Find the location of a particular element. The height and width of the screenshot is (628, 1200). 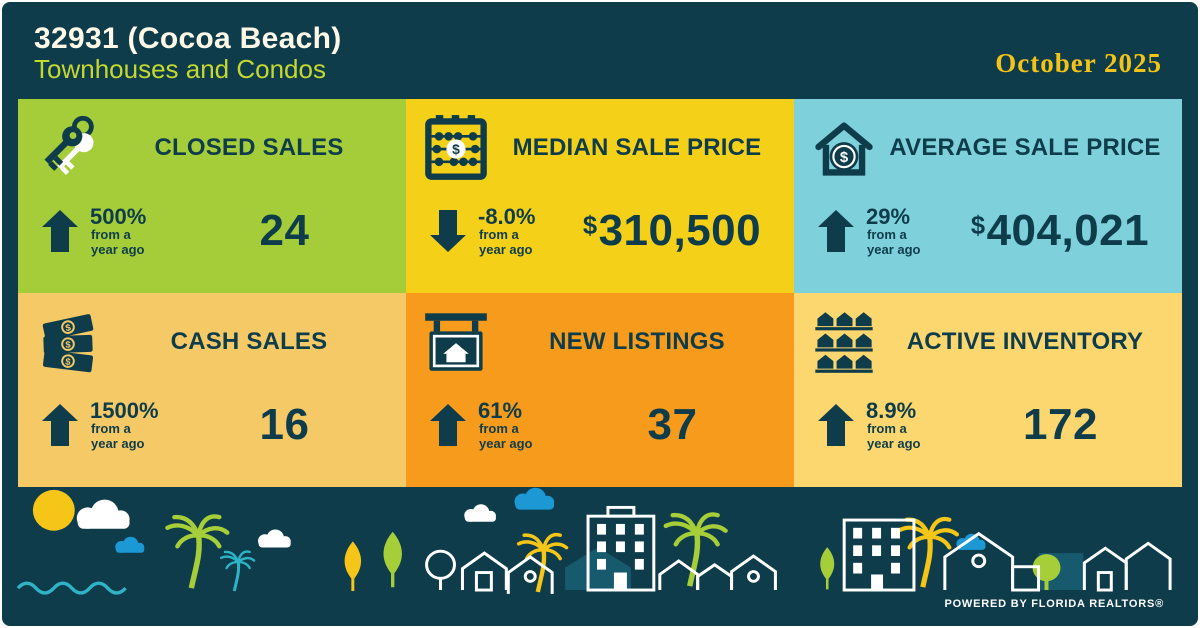

card-bottom: 500% from a year ago 24 is located at coordinates (212, 231).